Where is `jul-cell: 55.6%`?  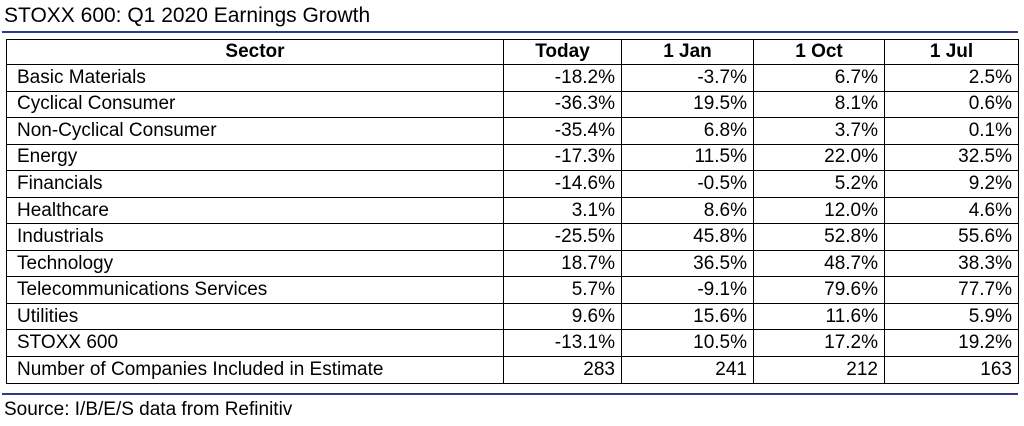 jul-cell: 55.6% is located at coordinates (951, 237).